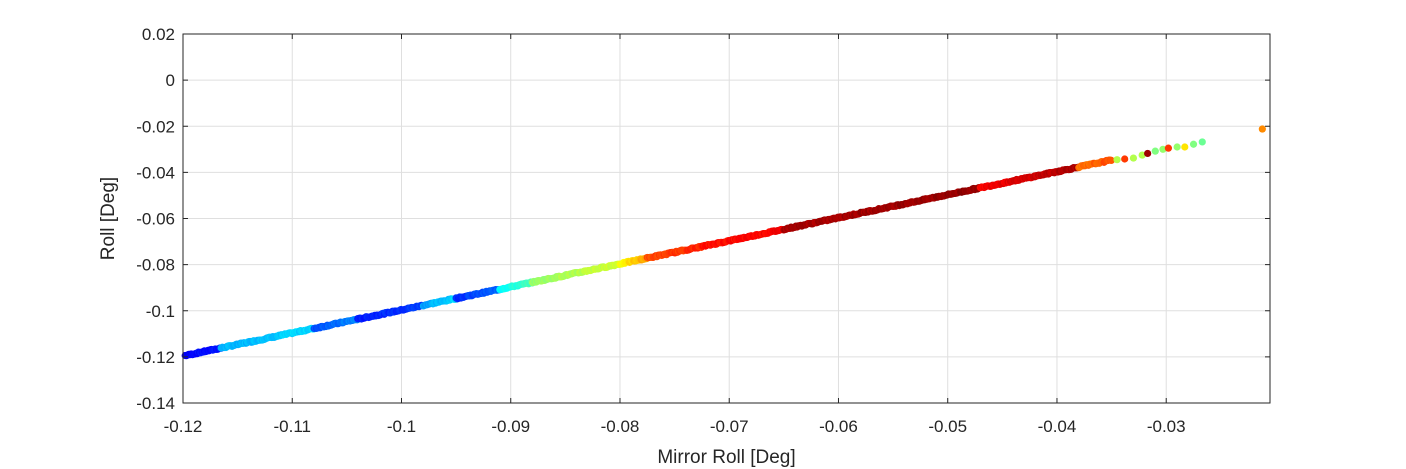  Describe the element at coordinates (155, 403) in the screenshot. I see `y-tick-label: -0.14` at that location.